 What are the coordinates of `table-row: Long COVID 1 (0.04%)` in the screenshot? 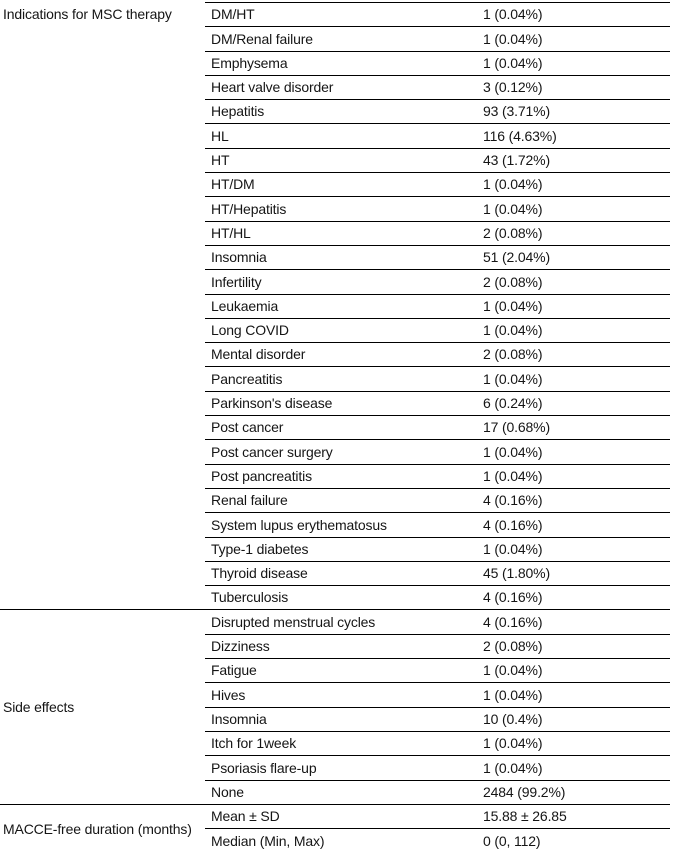 It's located at (335, 330).